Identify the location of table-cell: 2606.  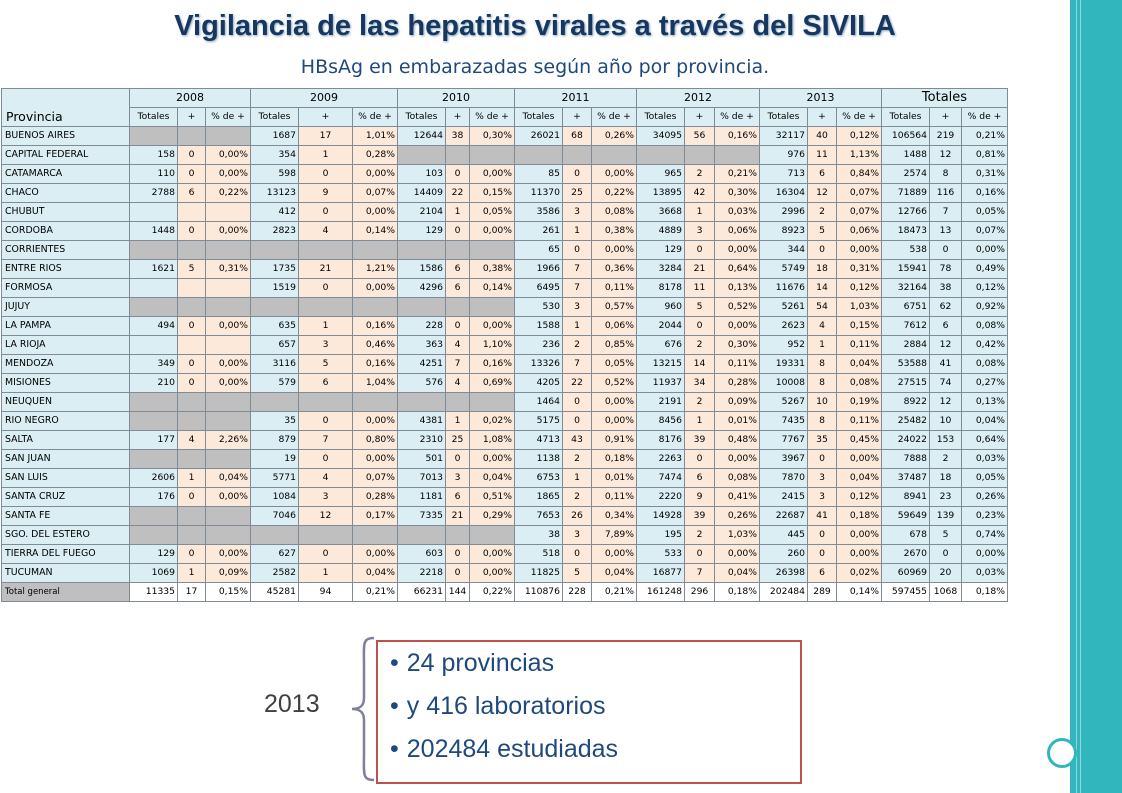
(153, 478).